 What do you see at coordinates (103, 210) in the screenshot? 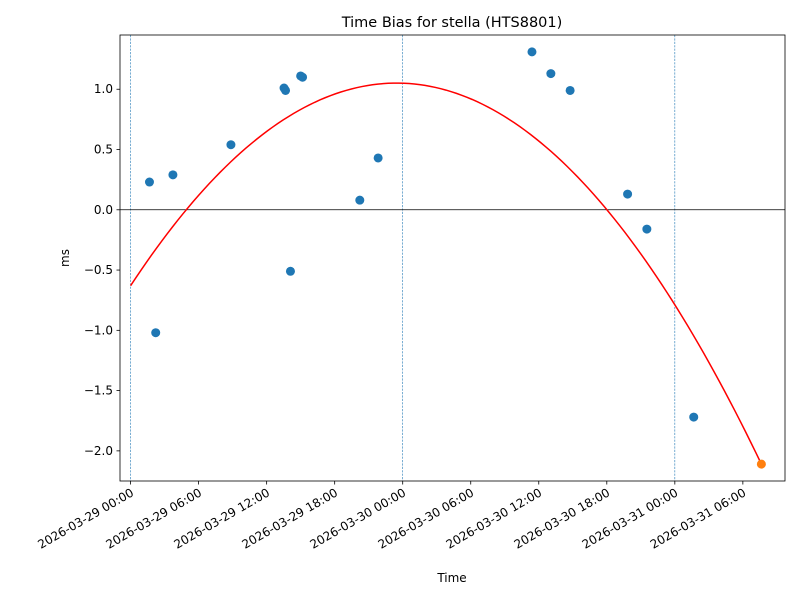
I see `y-tick-label: 0.0` at bounding box center [103, 210].